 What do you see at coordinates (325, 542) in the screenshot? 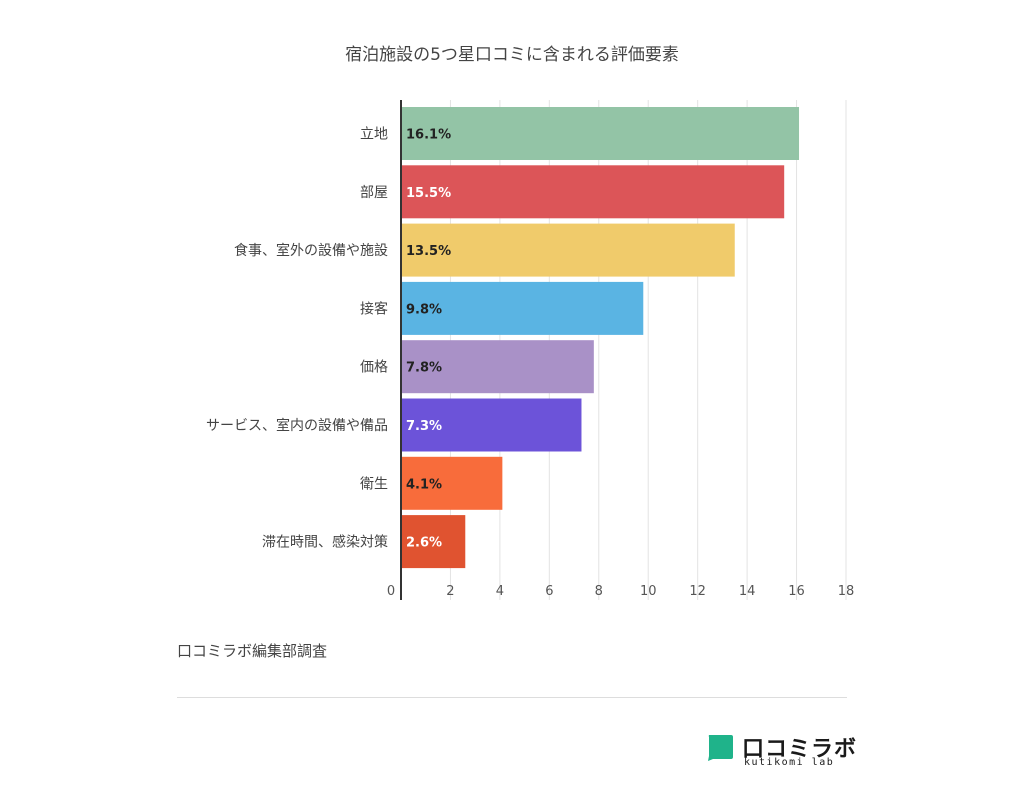
I see `category-label: 滞在時間、感染対策` at bounding box center [325, 542].